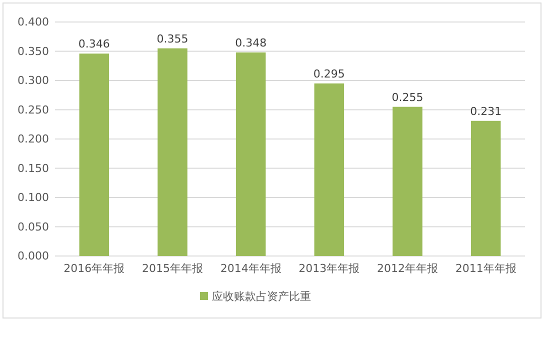  Describe the element at coordinates (407, 268) in the screenshot. I see `x-tick-label: 2012年年报` at that location.